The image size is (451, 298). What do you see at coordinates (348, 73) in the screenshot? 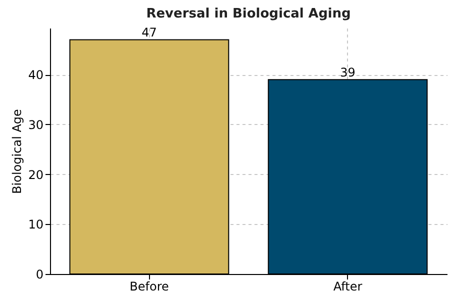
I see `data-label: 39` at bounding box center [348, 73].